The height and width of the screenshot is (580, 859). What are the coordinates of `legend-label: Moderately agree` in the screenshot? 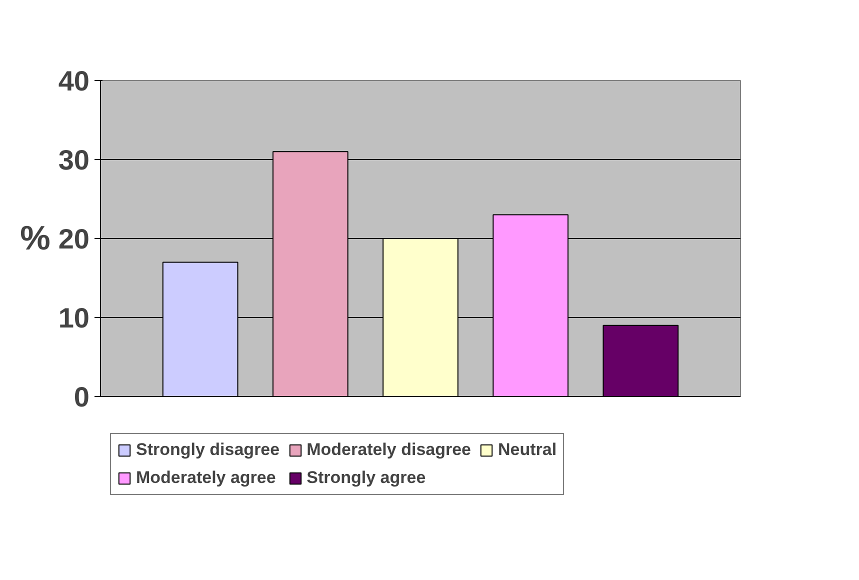 It's located at (206, 478).